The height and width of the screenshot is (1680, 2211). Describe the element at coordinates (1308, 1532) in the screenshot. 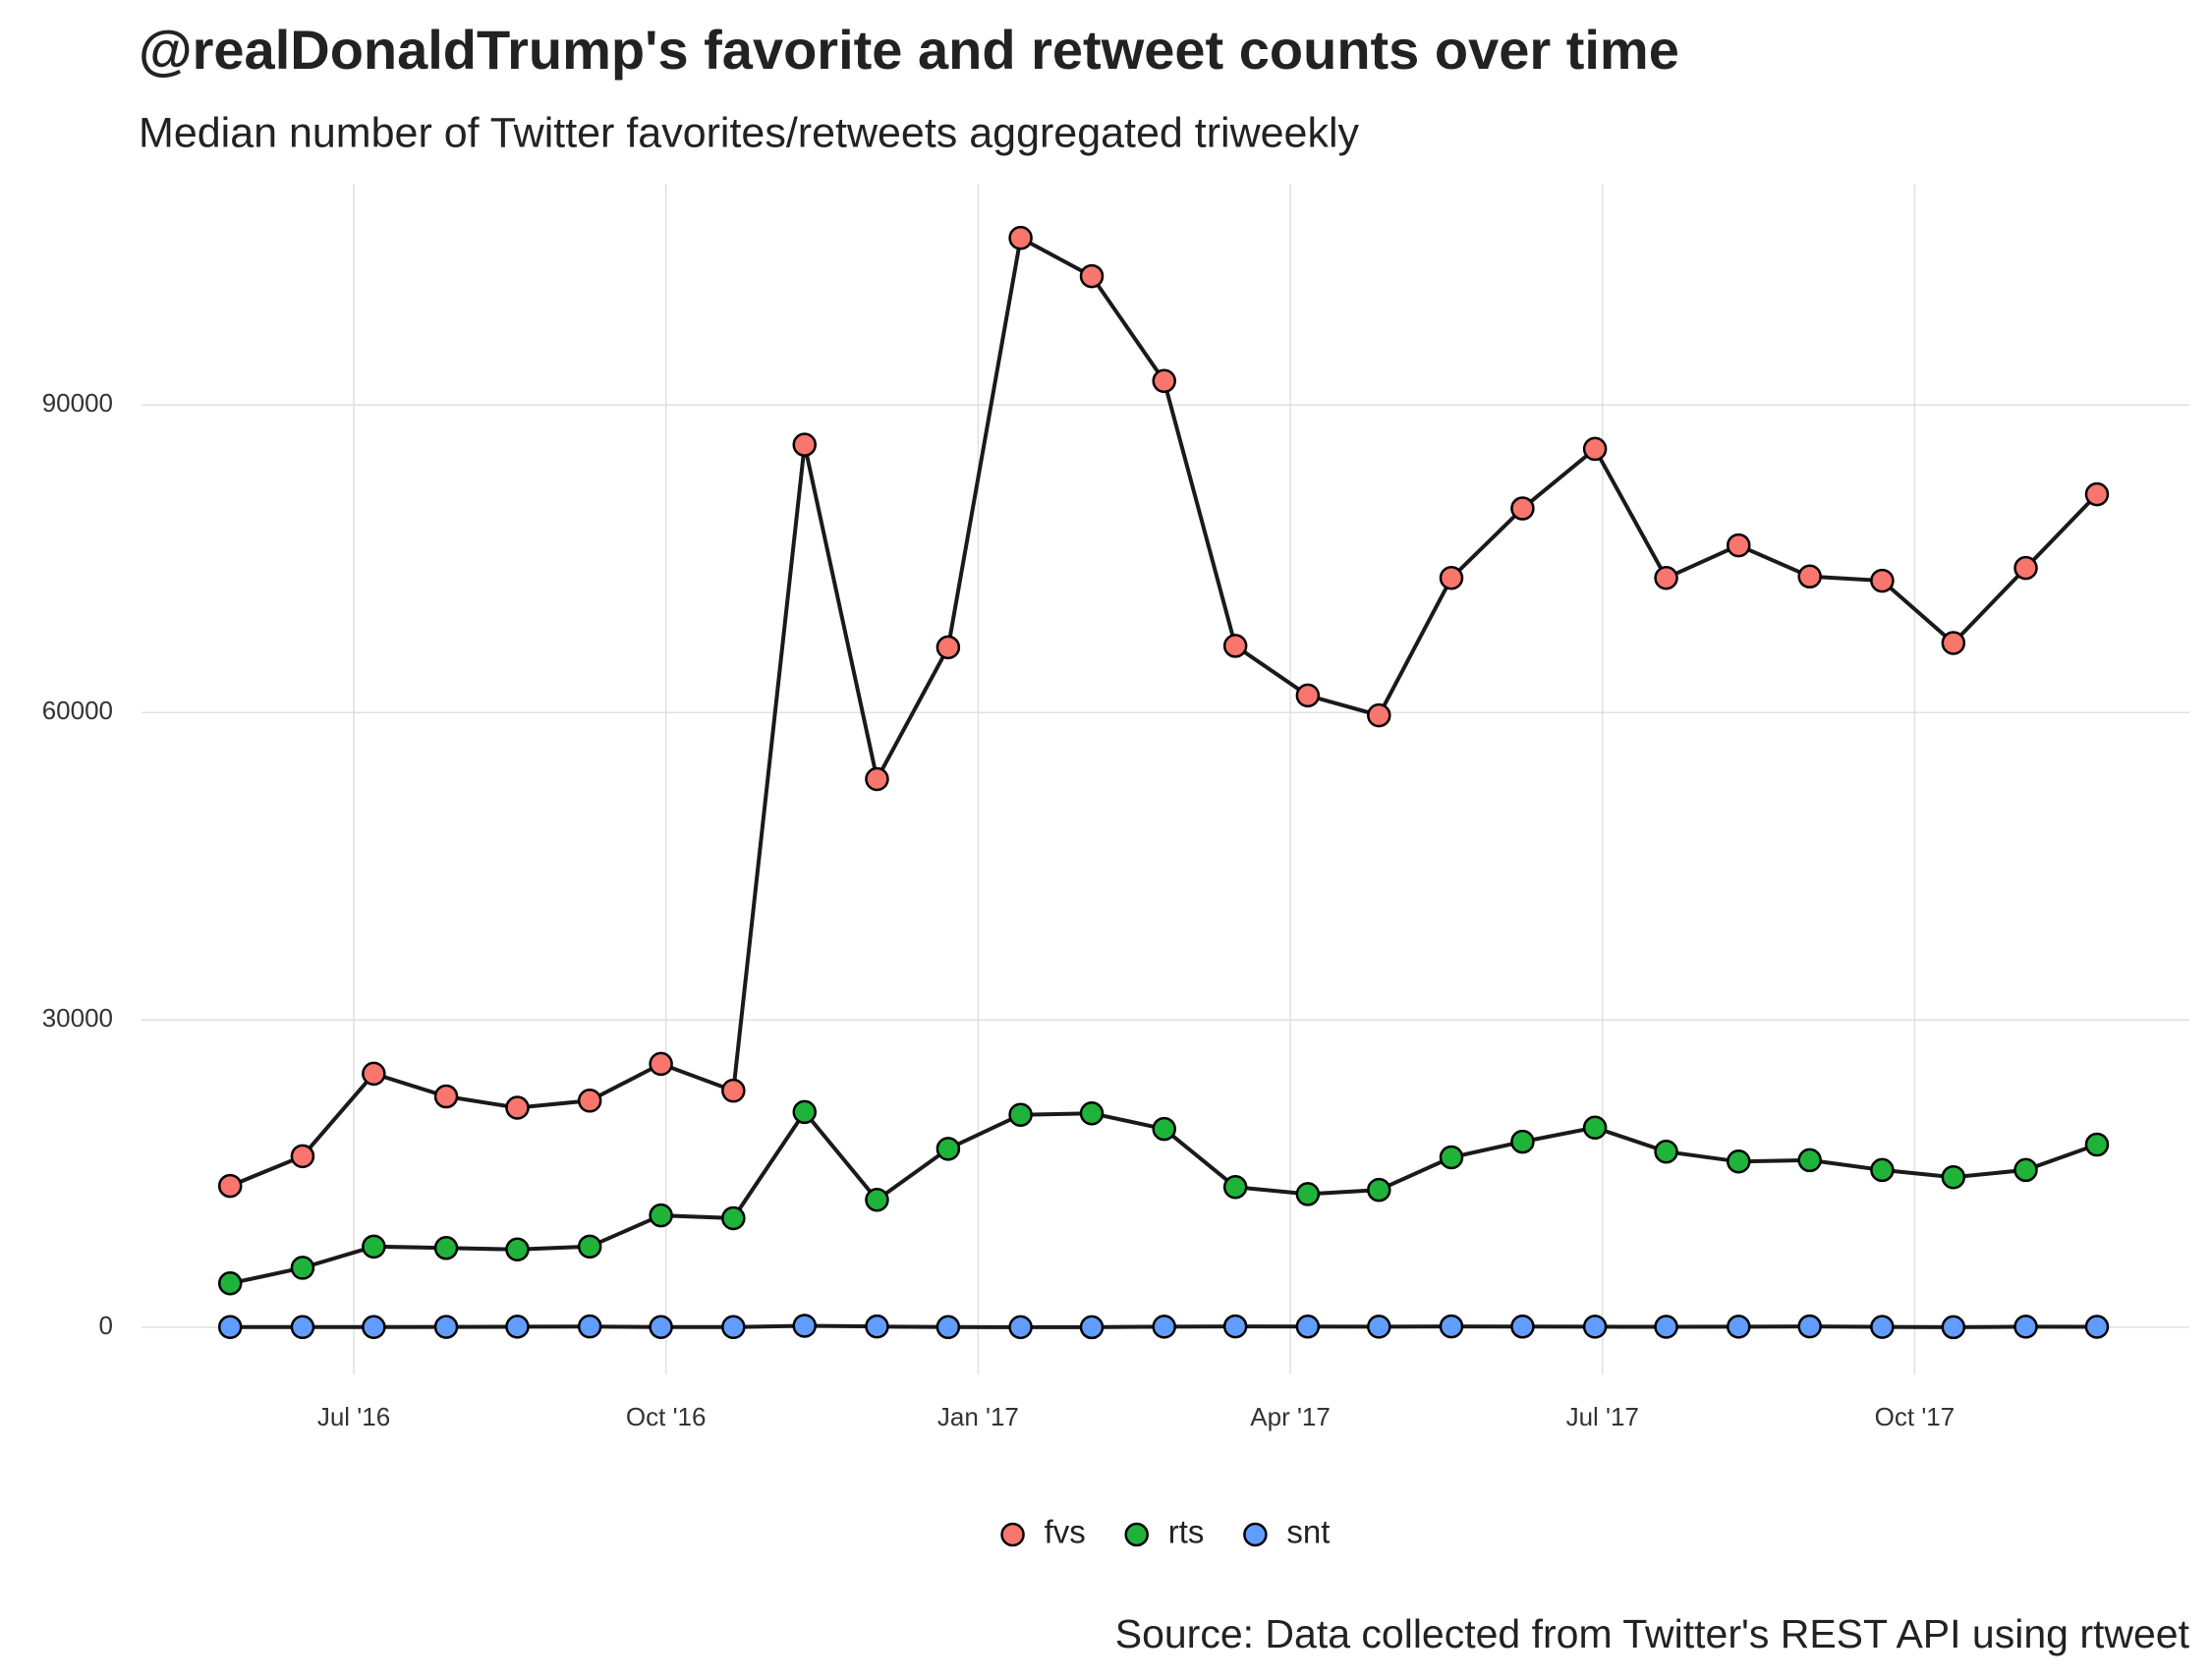

I see `legend-label: snt` at that location.